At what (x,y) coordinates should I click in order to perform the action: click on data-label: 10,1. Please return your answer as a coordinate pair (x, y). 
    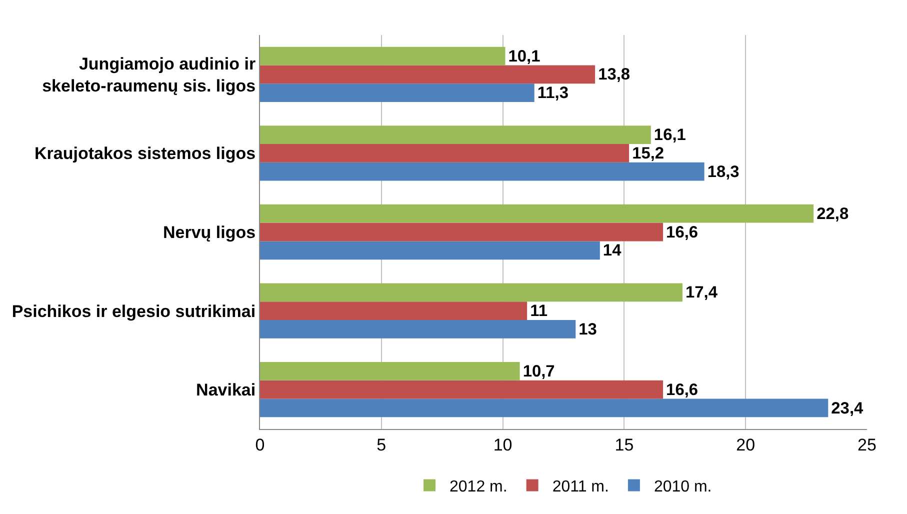
    Looking at the image, I should click on (524, 56).